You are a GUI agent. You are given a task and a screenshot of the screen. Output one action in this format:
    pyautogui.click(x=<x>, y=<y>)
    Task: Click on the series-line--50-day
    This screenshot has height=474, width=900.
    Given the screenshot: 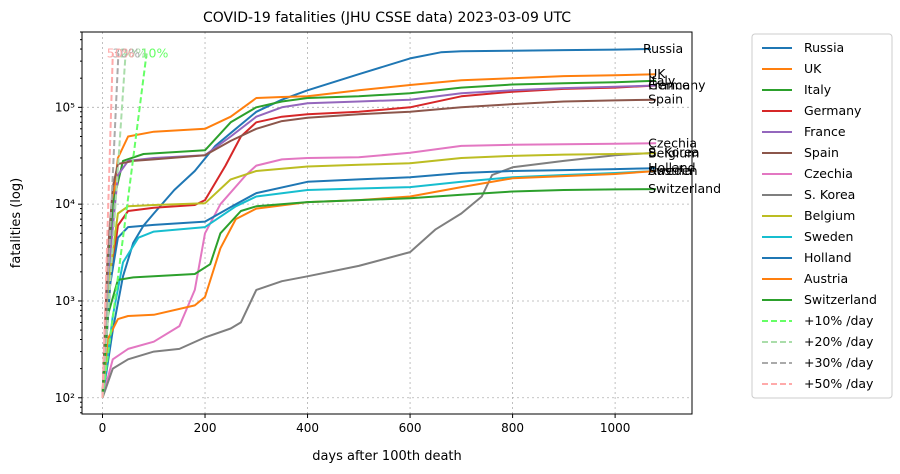 What is the action you would take?
    pyautogui.click(x=107, y=225)
    